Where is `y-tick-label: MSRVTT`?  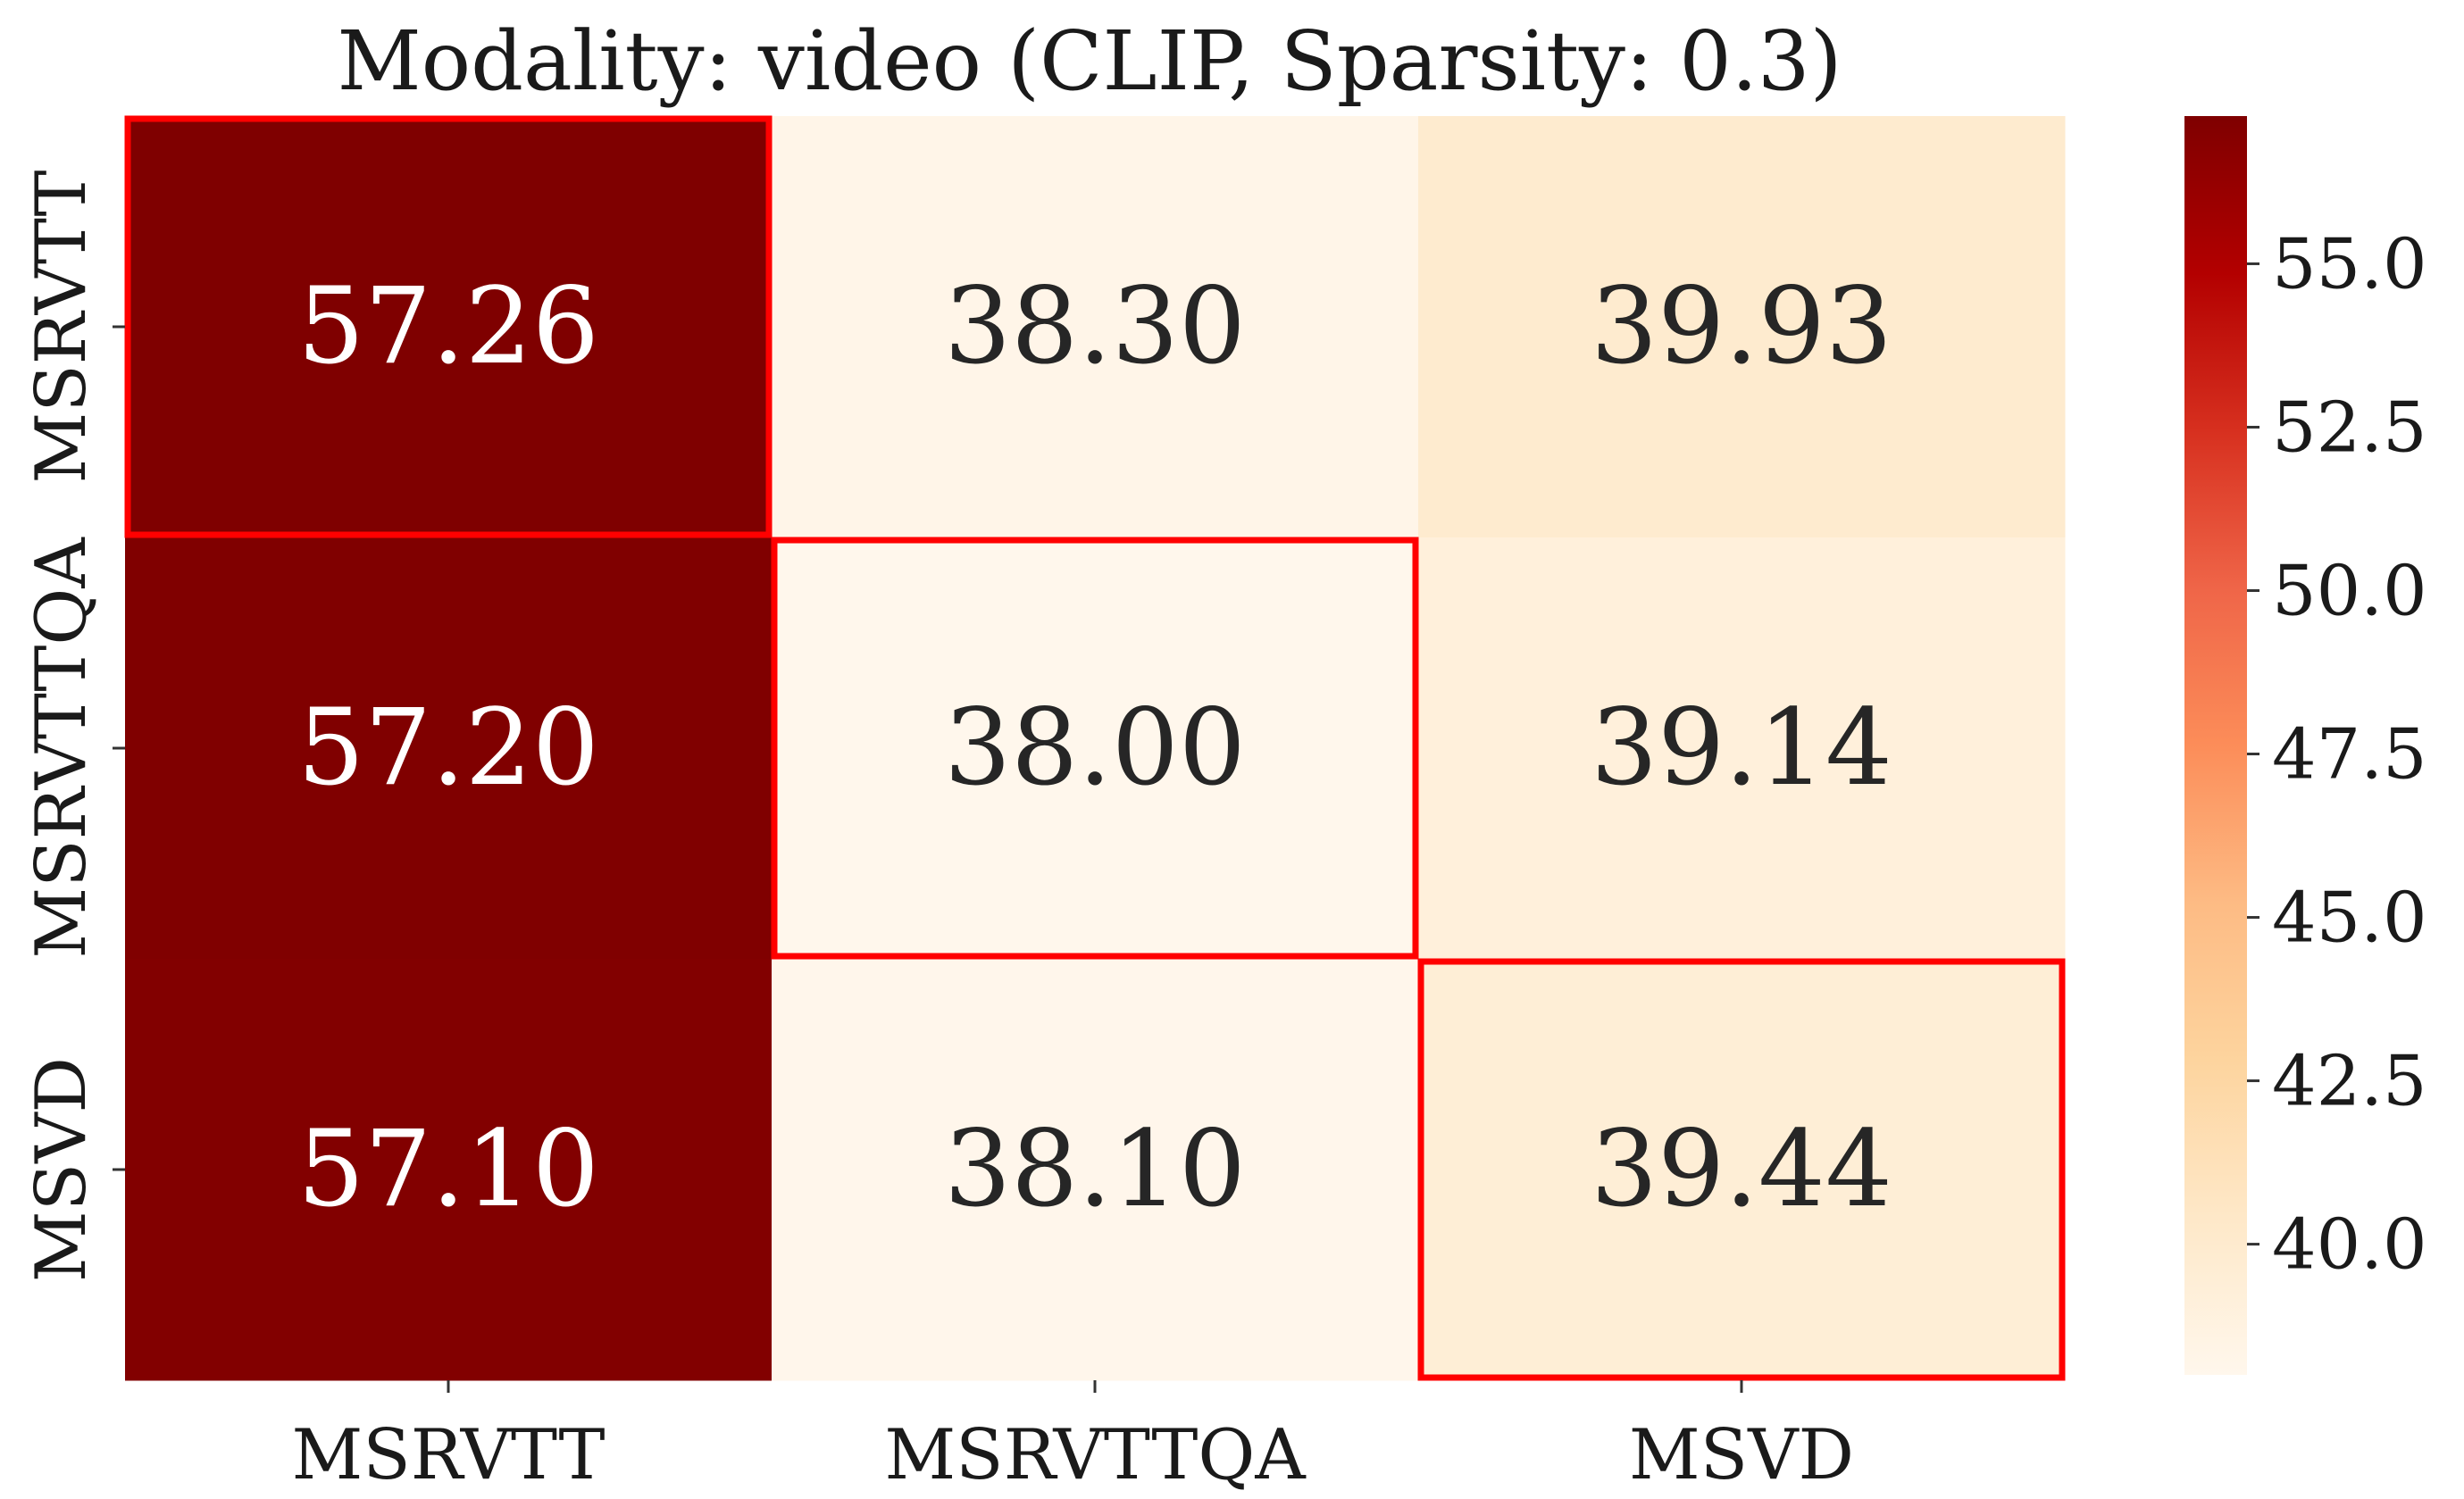
y-tick-label: MSRVTT is located at coordinates (61, 327).